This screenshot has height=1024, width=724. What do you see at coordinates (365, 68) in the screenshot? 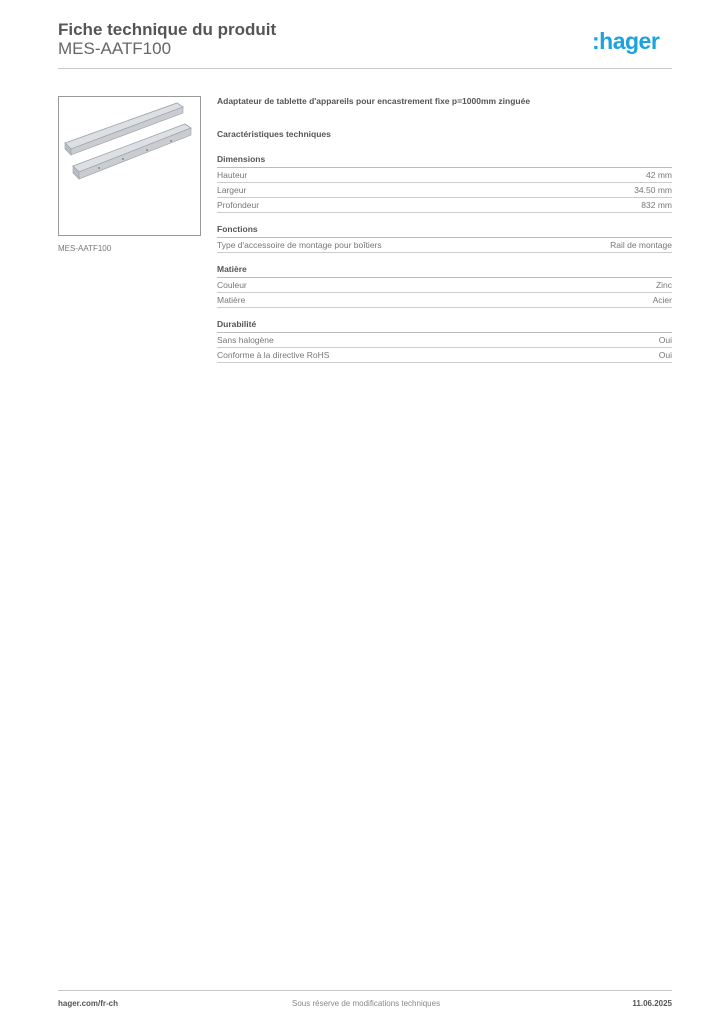
I see `header-divider` at bounding box center [365, 68].